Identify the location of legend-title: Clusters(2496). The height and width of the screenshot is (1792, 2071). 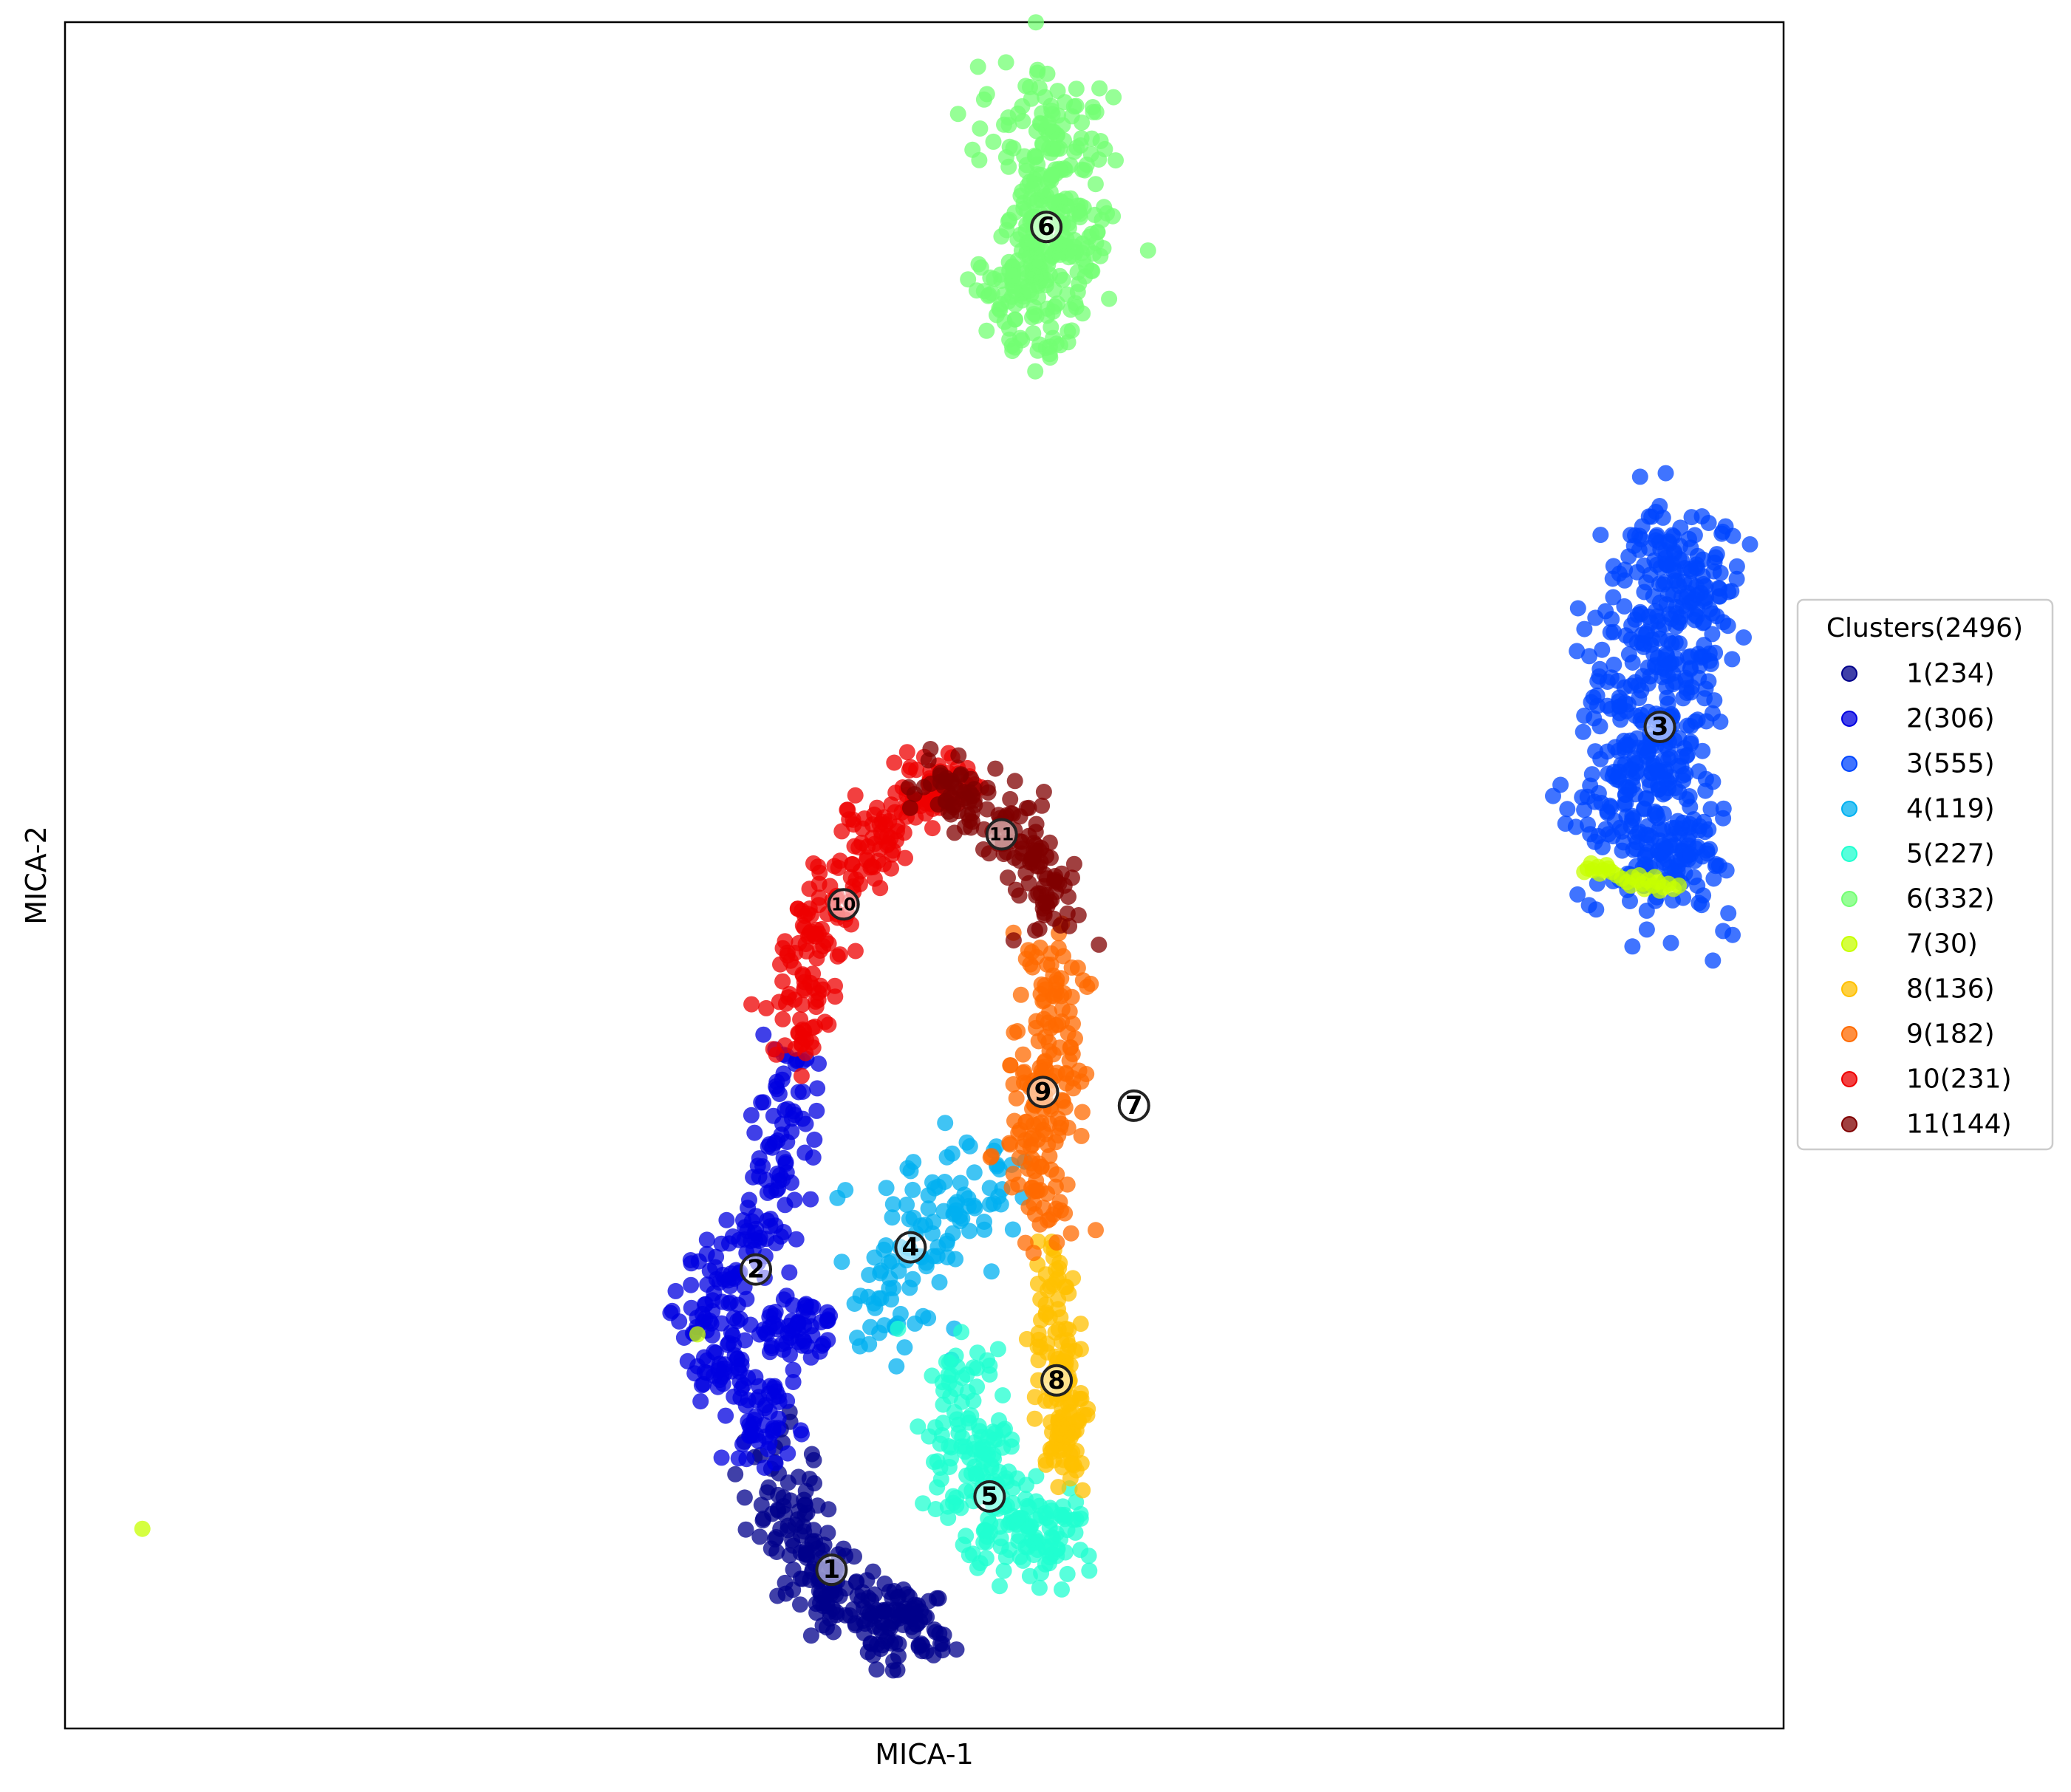
(1924, 628).